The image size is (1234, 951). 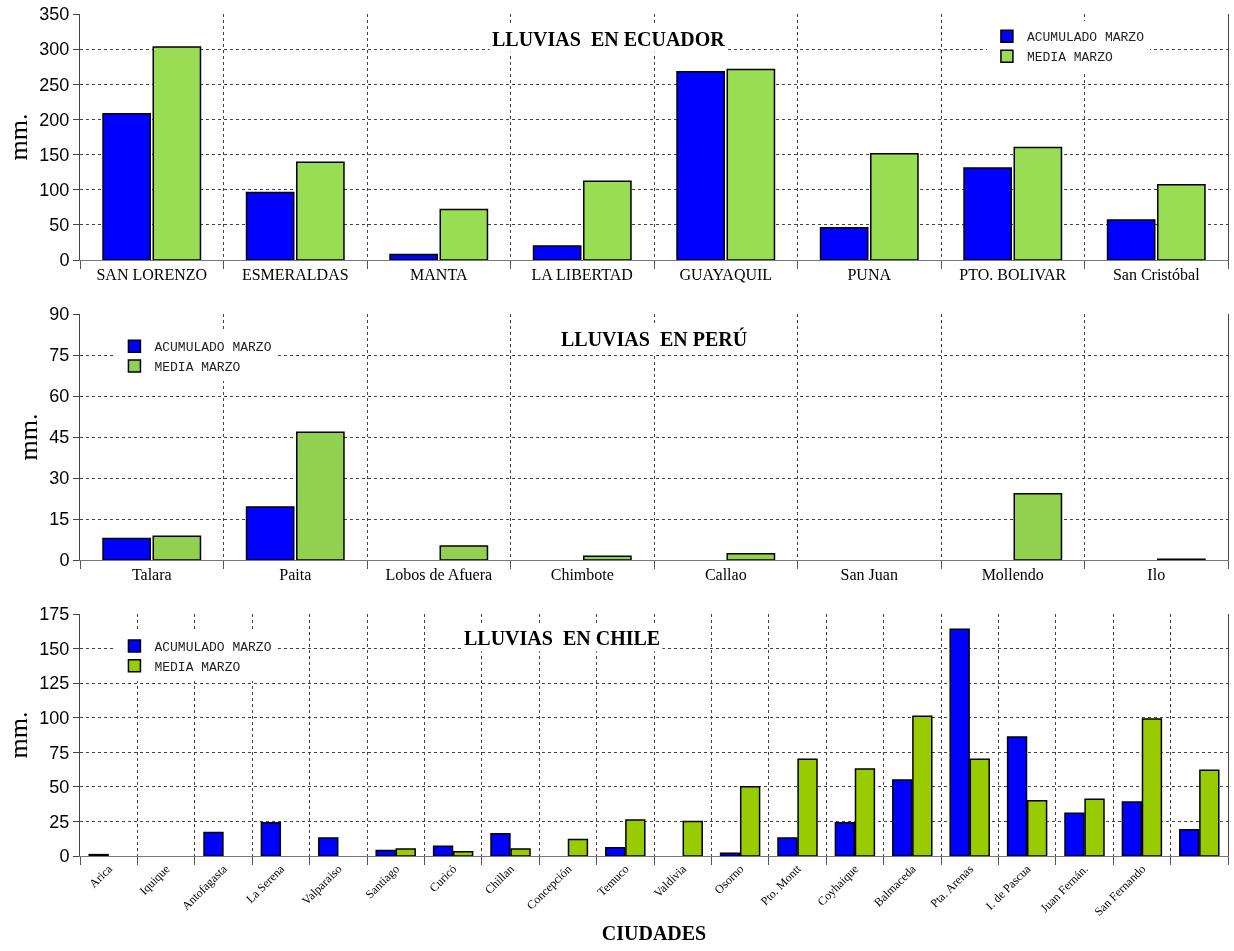 What do you see at coordinates (59, 519) in the screenshot?
I see `y-tick-label: 15` at bounding box center [59, 519].